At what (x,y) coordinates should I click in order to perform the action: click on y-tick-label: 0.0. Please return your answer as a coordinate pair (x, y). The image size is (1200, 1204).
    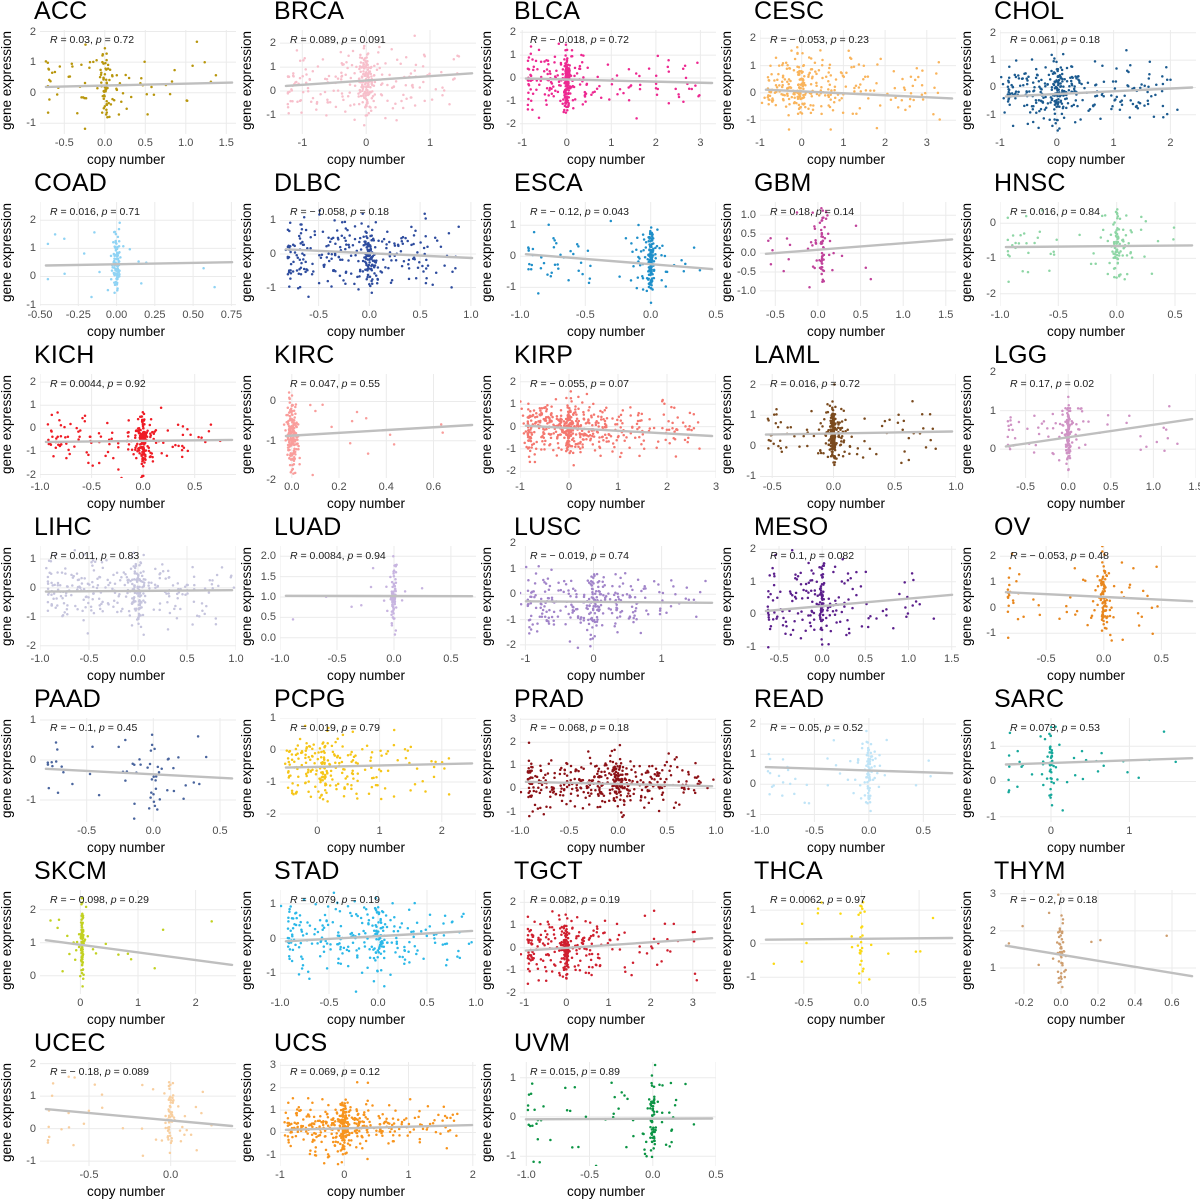
    Looking at the image, I should click on (748, 253).